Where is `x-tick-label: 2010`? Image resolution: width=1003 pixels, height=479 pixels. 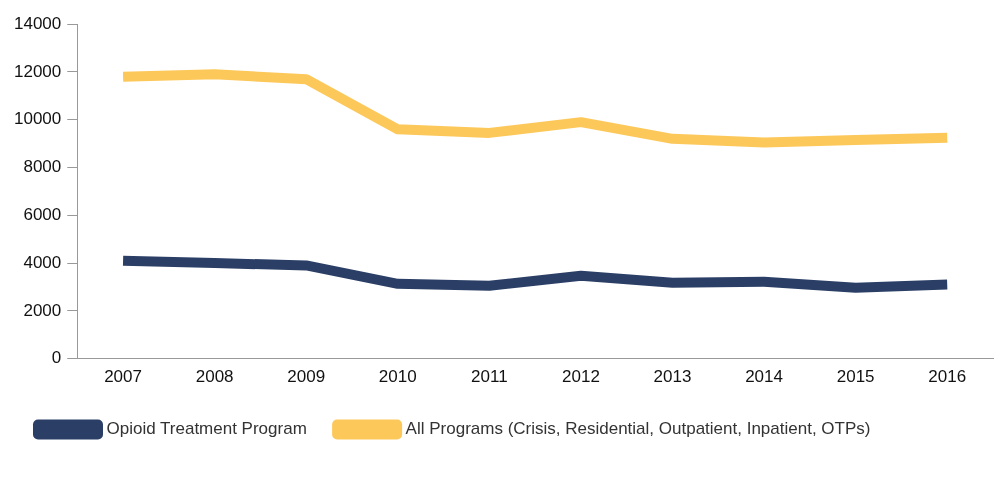 x-tick-label: 2010 is located at coordinates (397, 377).